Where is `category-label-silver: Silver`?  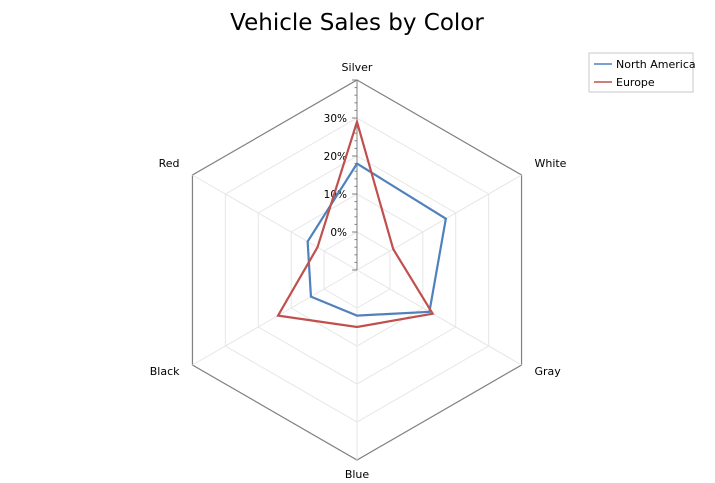
category-label-silver: Silver is located at coordinates (357, 67).